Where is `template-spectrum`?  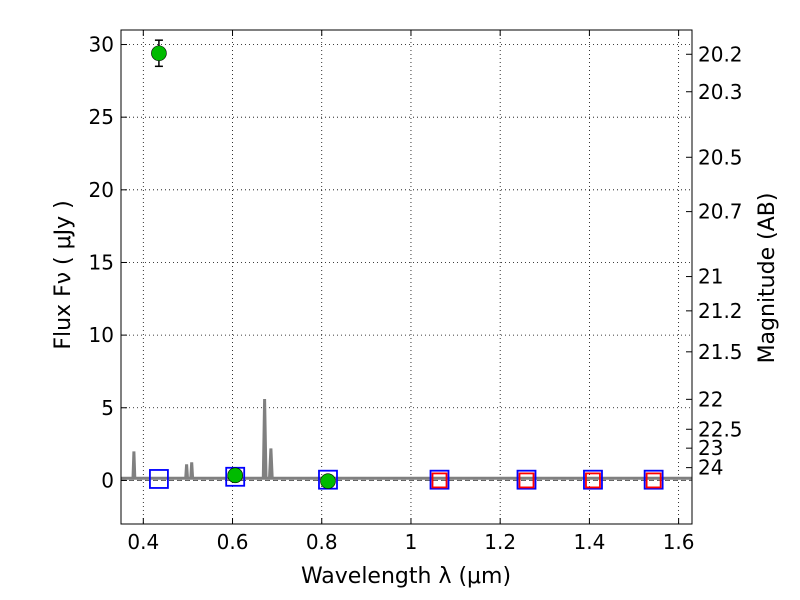
template-spectrum is located at coordinates (406, 439).